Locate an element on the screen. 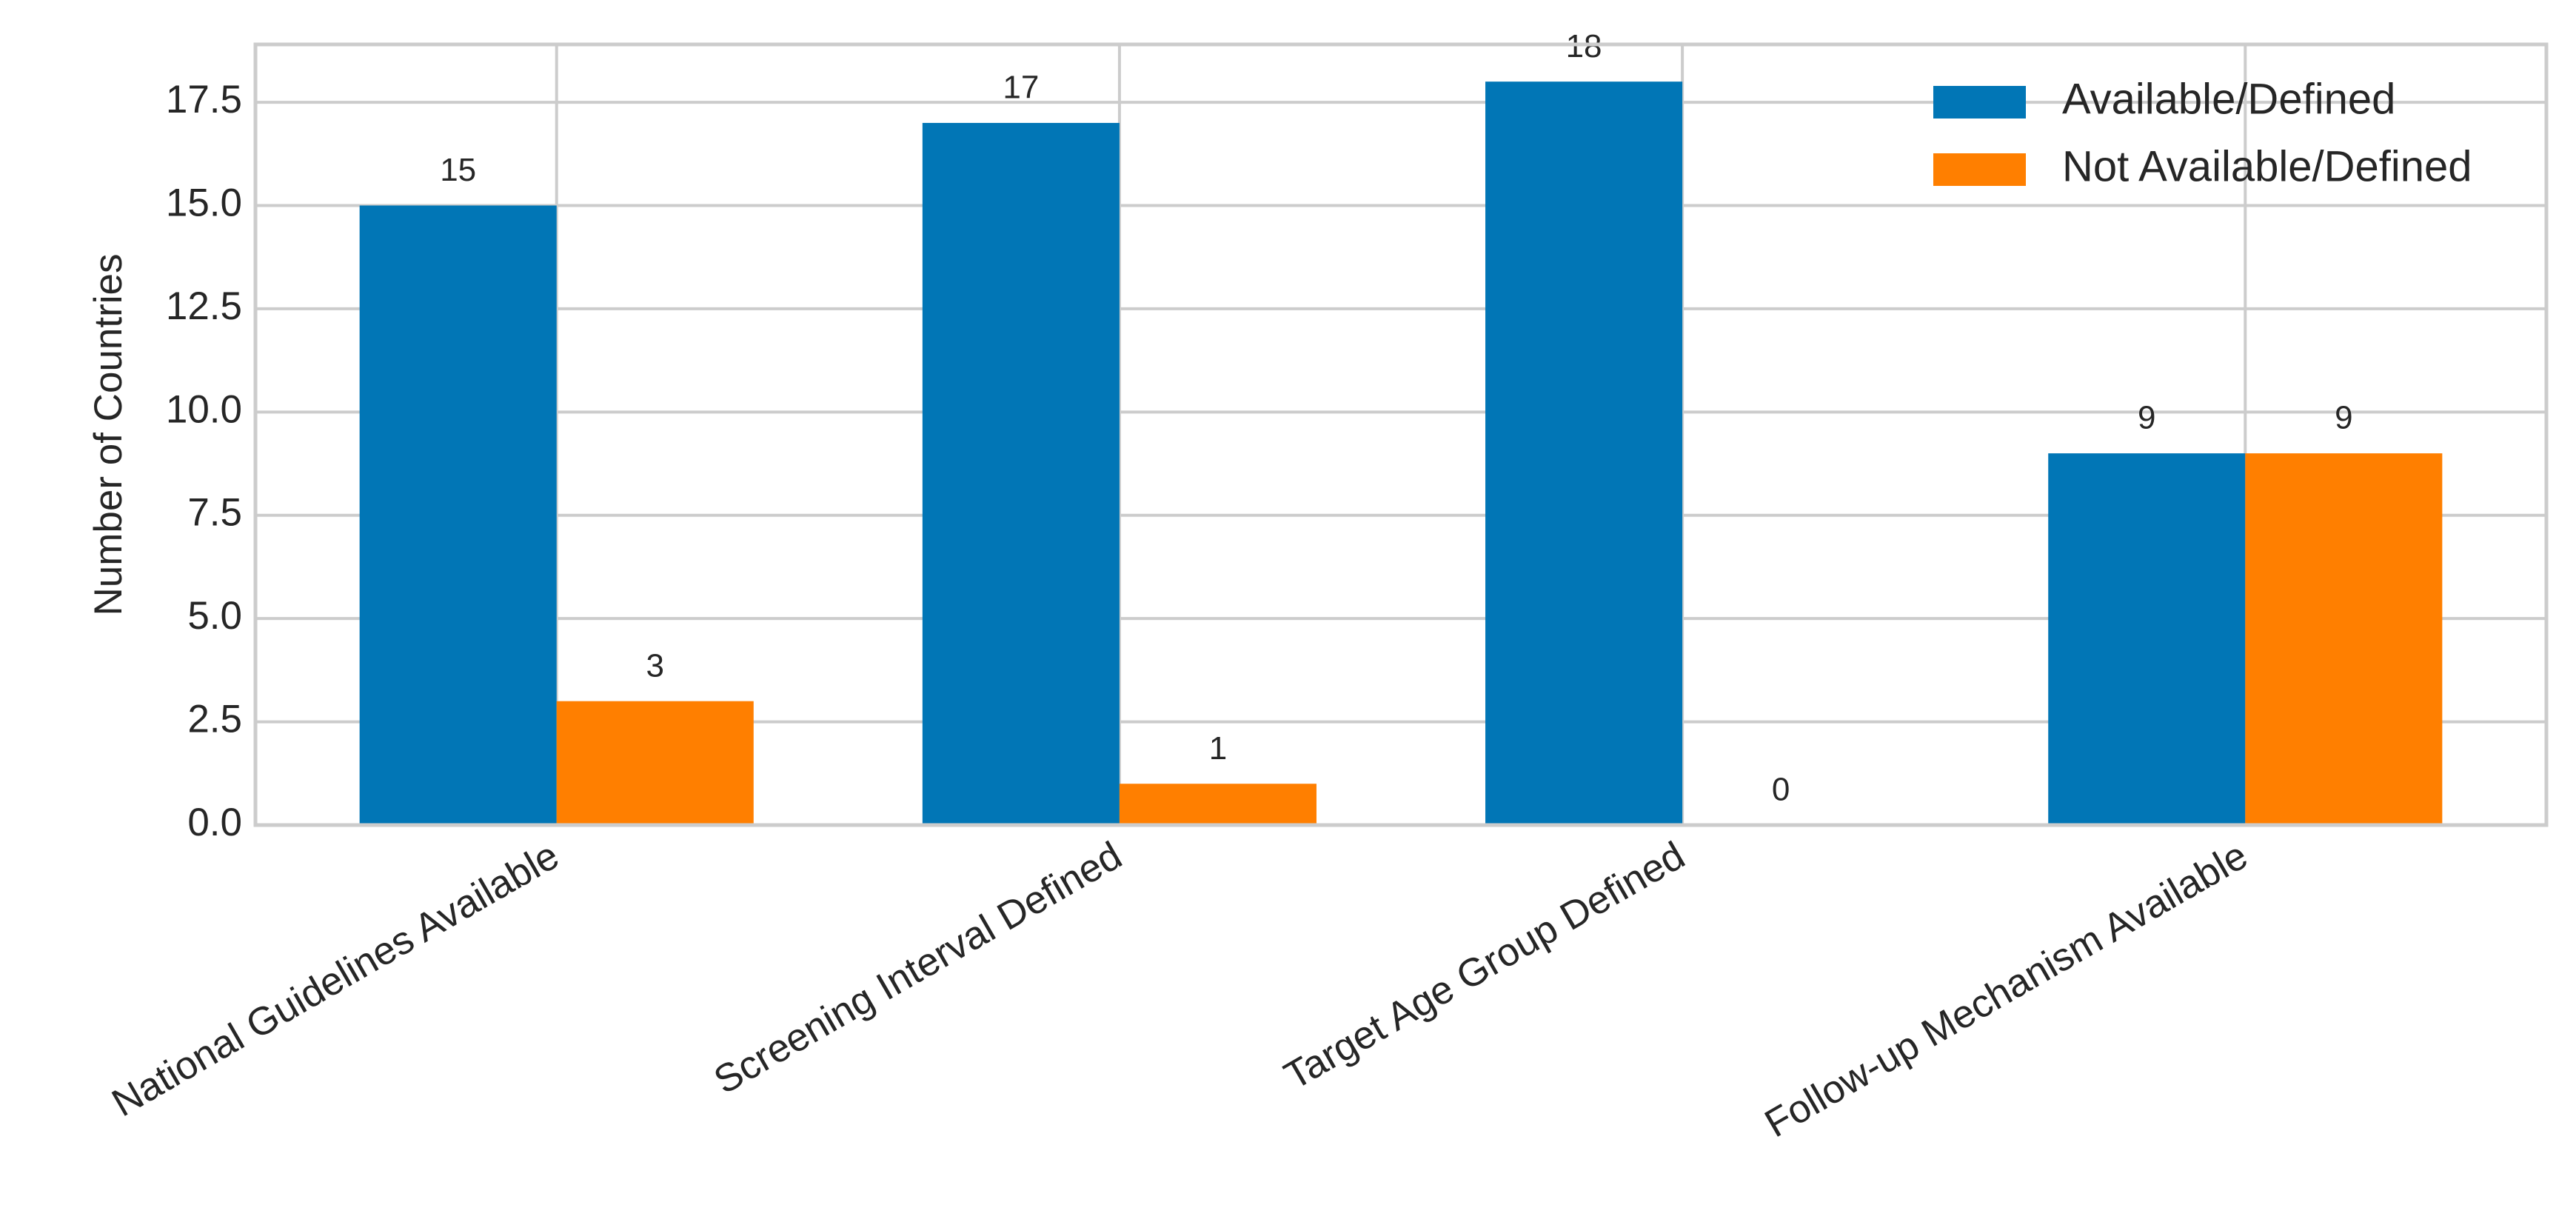 This screenshot has width=2576, height=1225. x-tick-label: Follow-up Mechanism Available is located at coordinates (2006, 989).